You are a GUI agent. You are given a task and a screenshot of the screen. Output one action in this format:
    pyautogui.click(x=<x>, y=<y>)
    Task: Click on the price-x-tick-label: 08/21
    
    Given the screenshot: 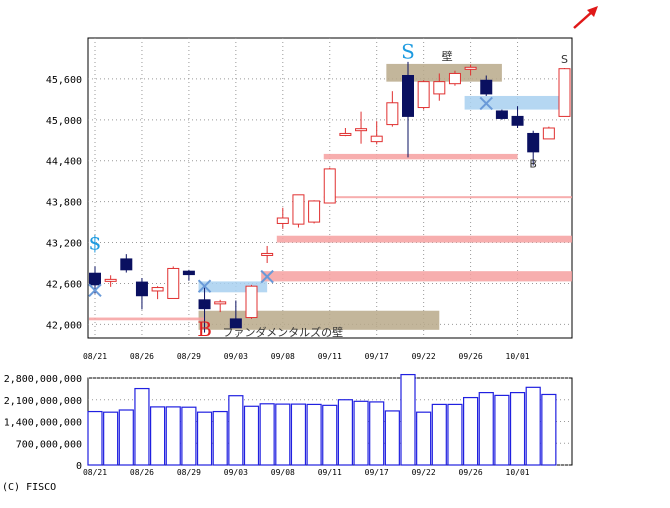 What is the action you would take?
    pyautogui.click(x=95, y=356)
    